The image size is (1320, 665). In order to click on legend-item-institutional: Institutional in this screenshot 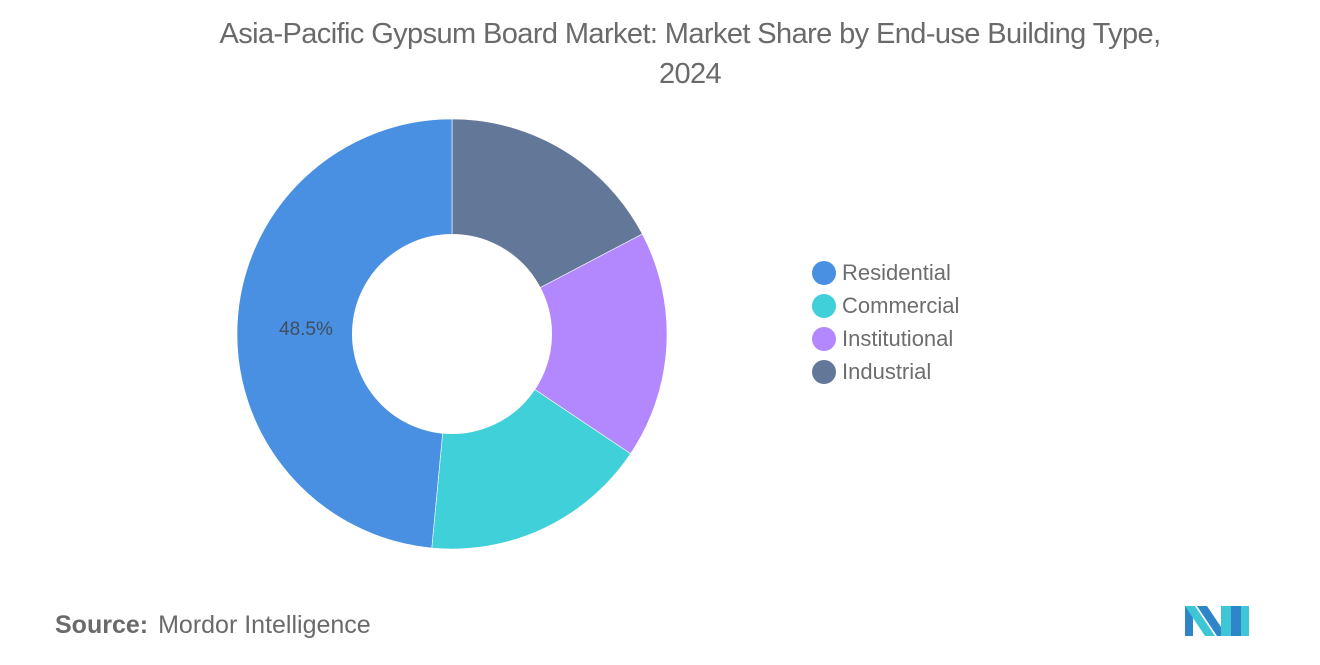, I will do `click(885, 338)`.